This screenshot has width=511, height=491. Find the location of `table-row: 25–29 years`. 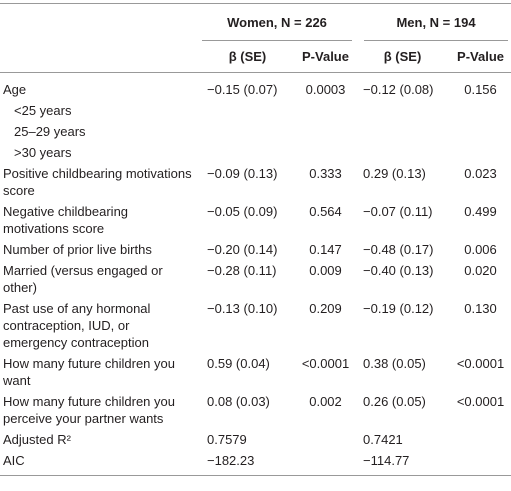

table-row: 25–29 years is located at coordinates (255, 131).